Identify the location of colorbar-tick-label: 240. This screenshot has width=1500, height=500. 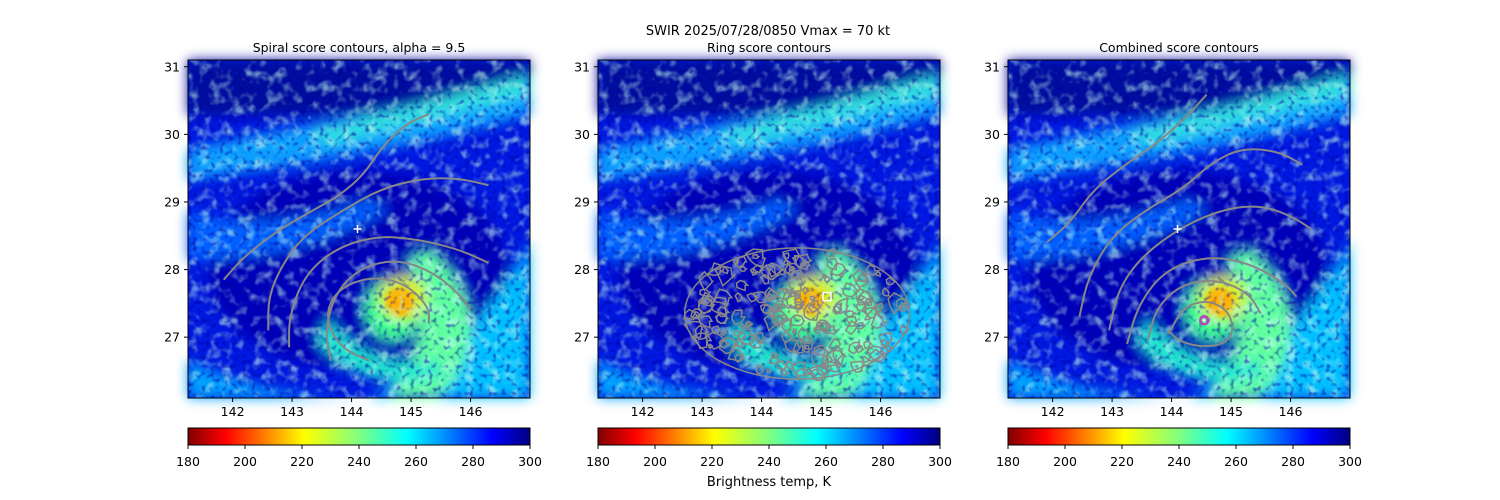
(769, 461).